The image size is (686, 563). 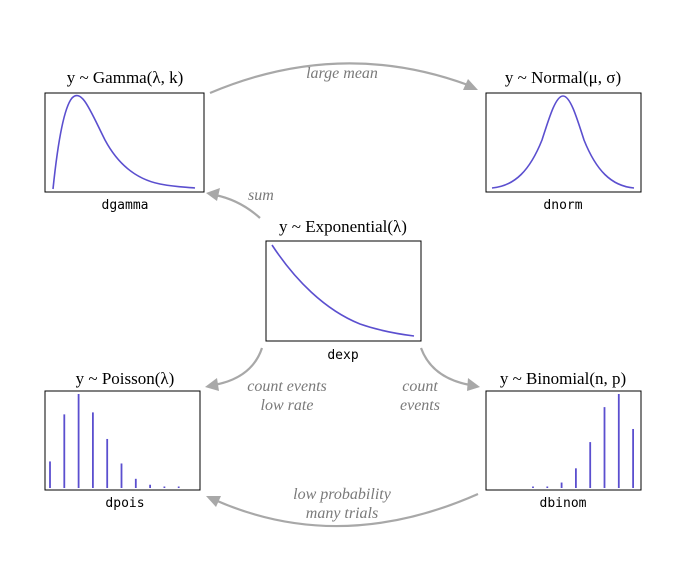 What do you see at coordinates (125, 77) in the screenshot?
I see `gamma-title: y ~ Gamma(λ, k)` at bounding box center [125, 77].